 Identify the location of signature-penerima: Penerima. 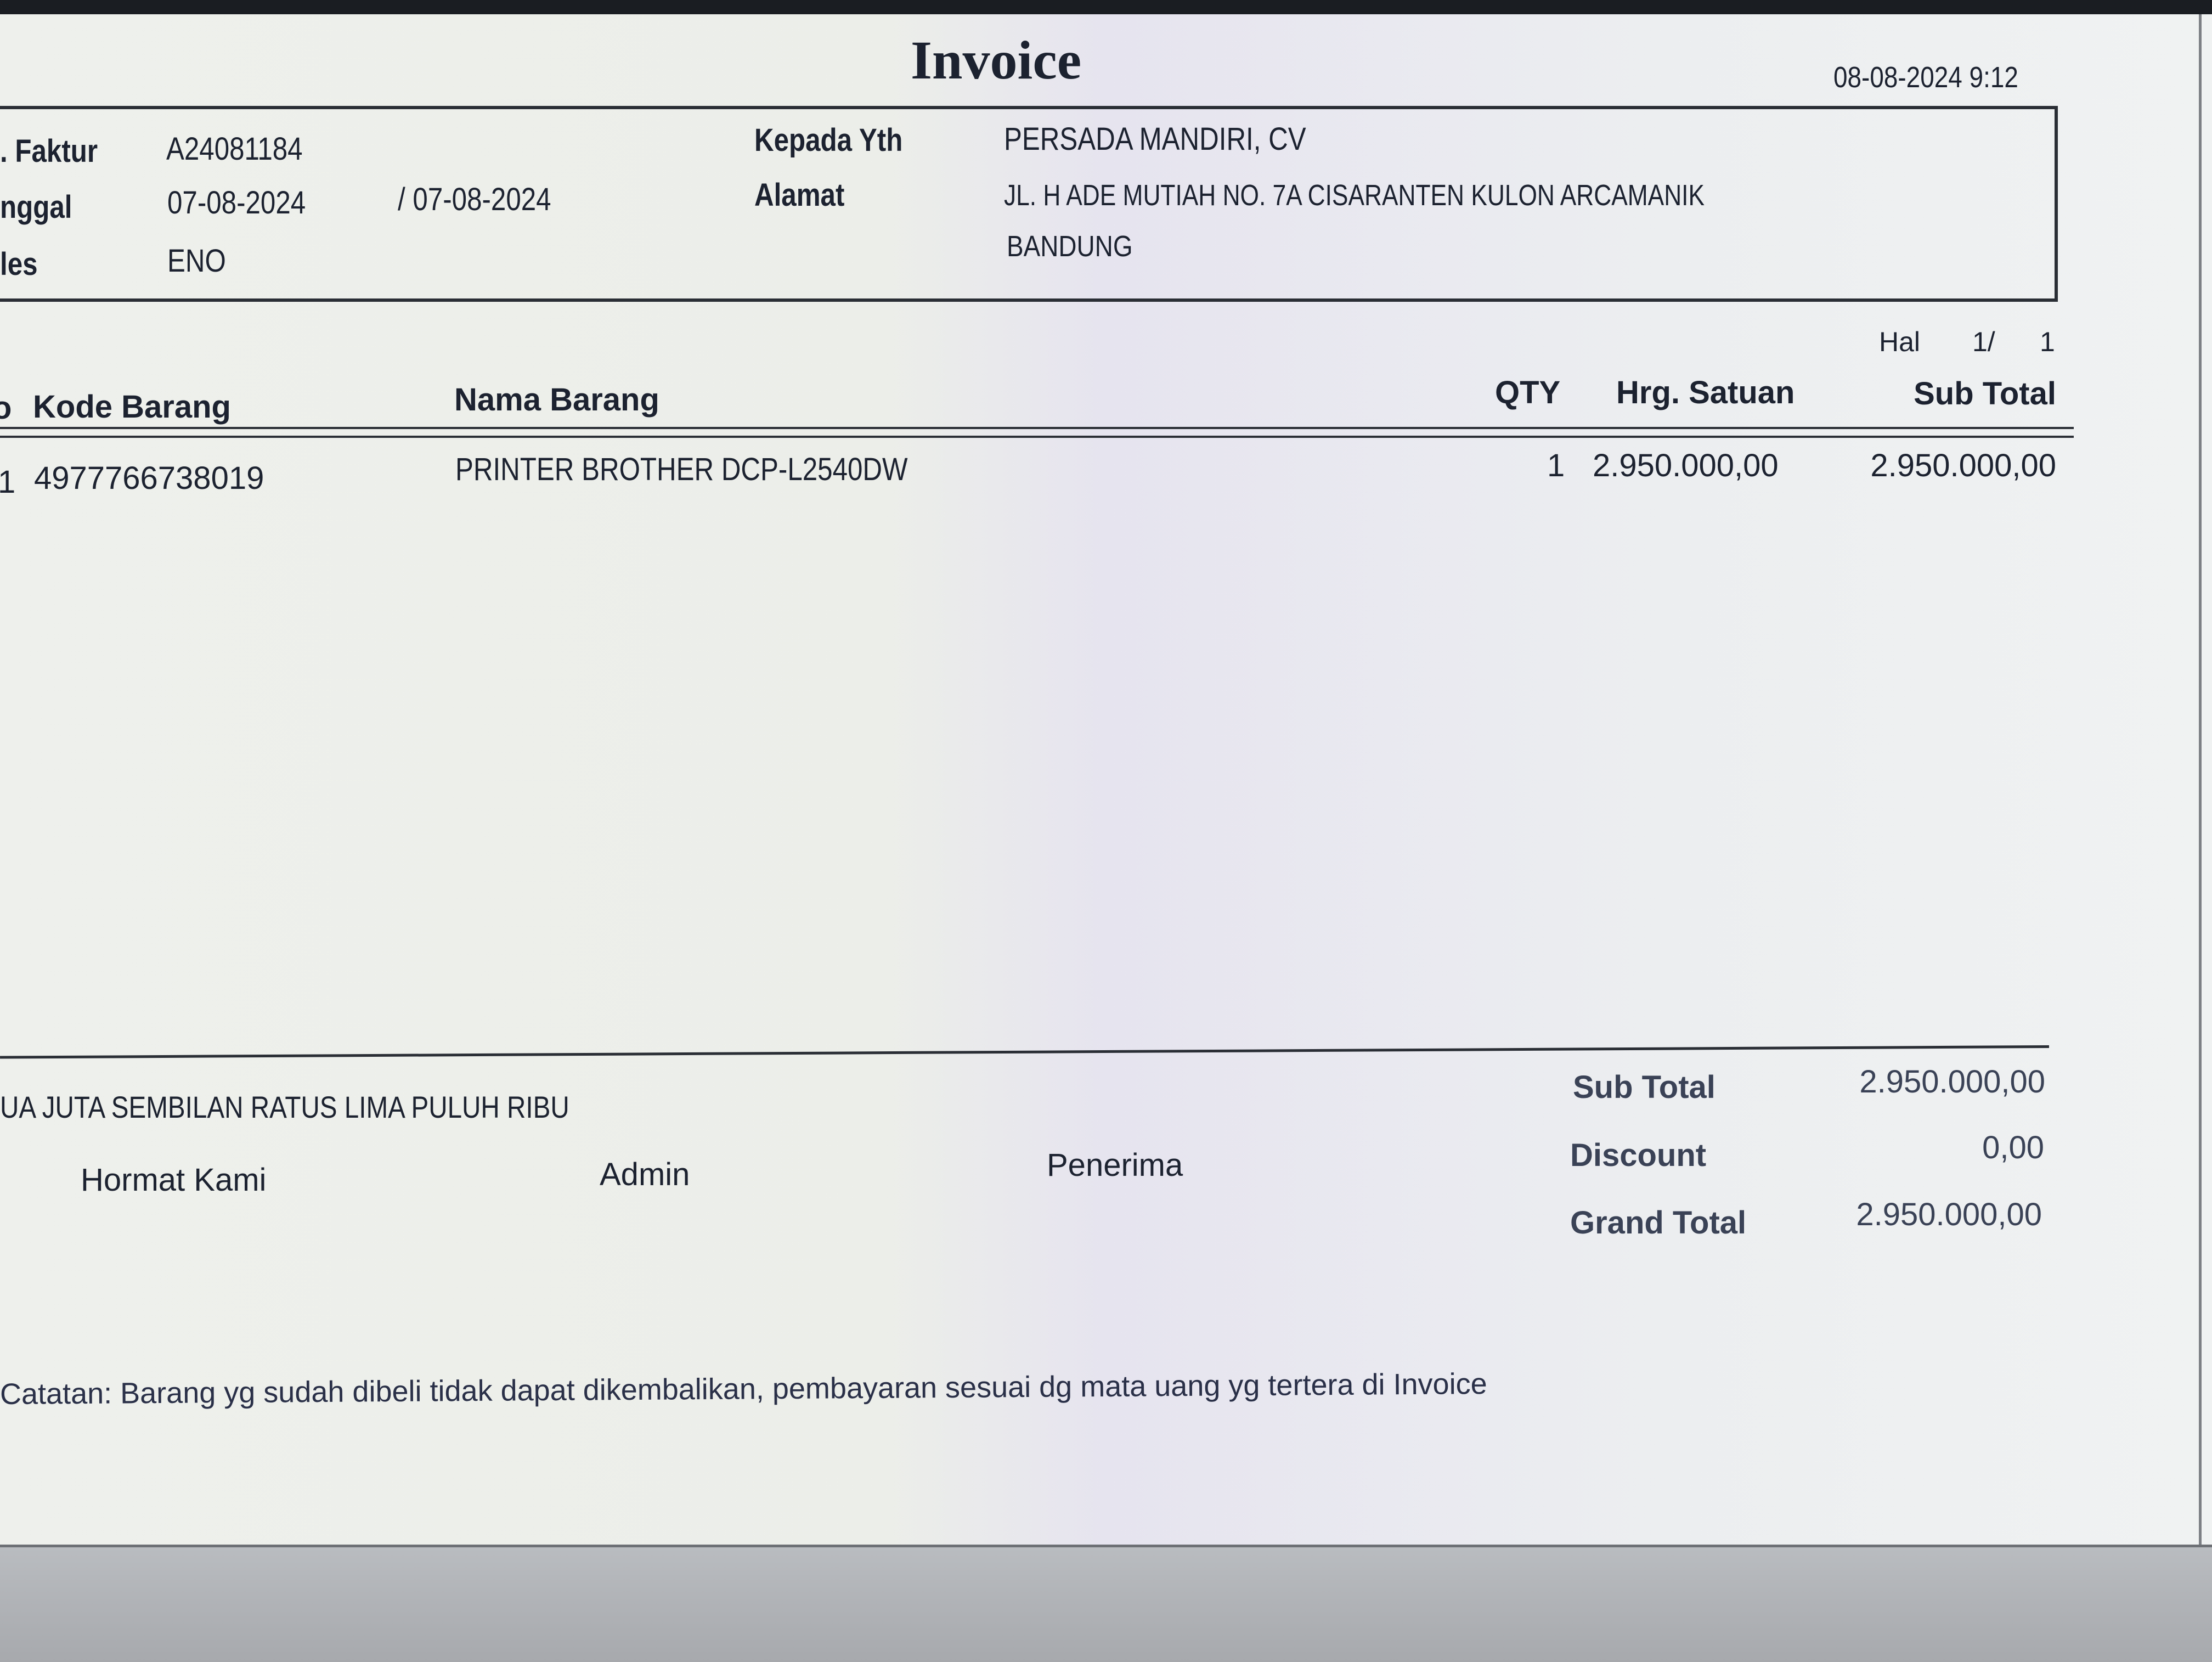
(1115, 1165).